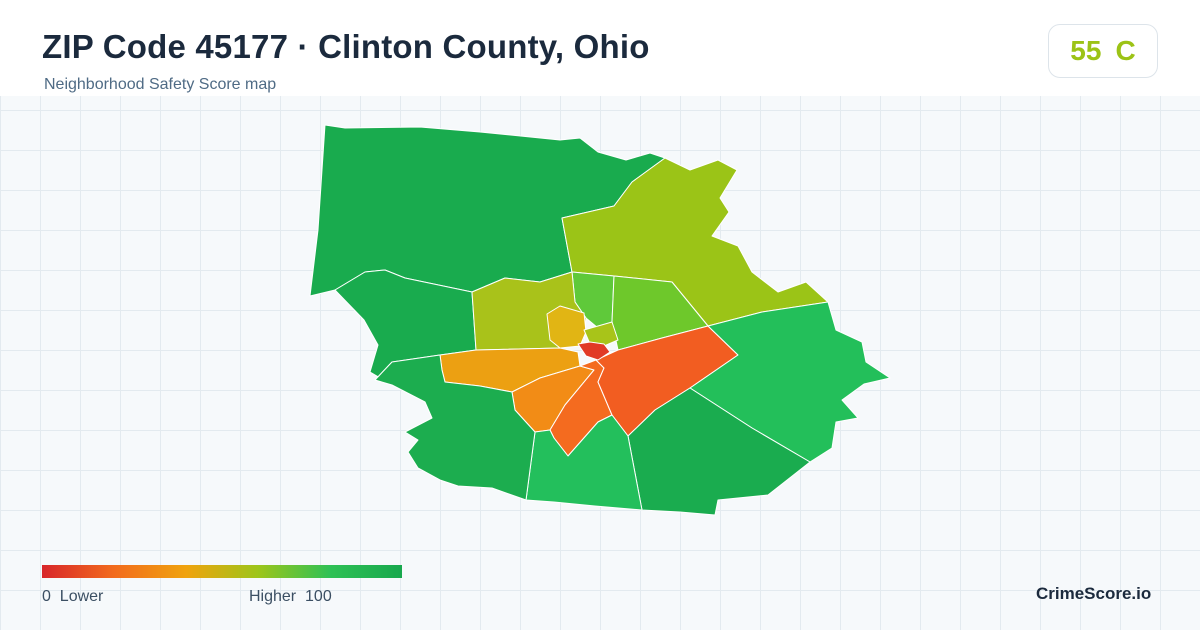 The width and height of the screenshot is (1200, 630). What do you see at coordinates (1103, 51) in the screenshot?
I see `score-badge: 55 C` at bounding box center [1103, 51].